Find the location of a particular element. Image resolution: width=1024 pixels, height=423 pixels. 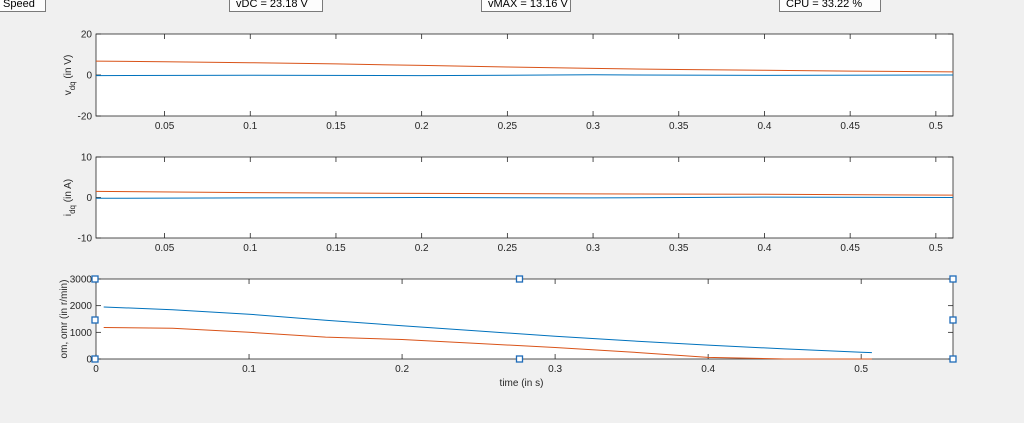

x-tick-label: 0 is located at coordinates (96, 369).